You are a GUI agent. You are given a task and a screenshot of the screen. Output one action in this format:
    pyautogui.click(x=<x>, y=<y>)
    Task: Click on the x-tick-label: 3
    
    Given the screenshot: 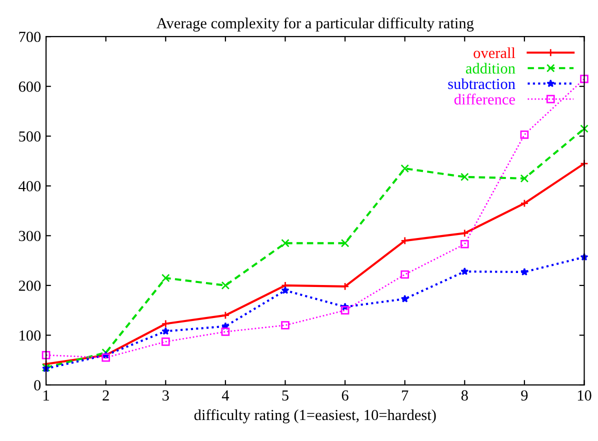 What is the action you would take?
    pyautogui.click(x=165, y=395)
    